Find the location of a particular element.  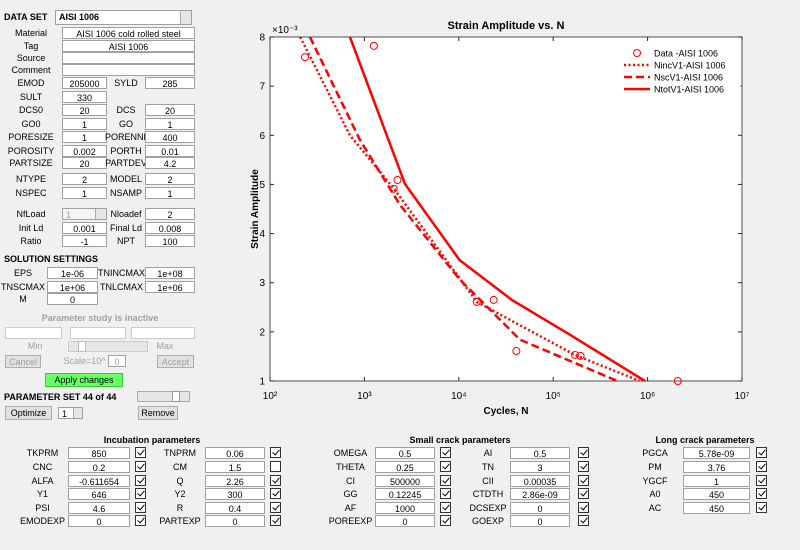

input-field: 0.001 is located at coordinates (84, 228).